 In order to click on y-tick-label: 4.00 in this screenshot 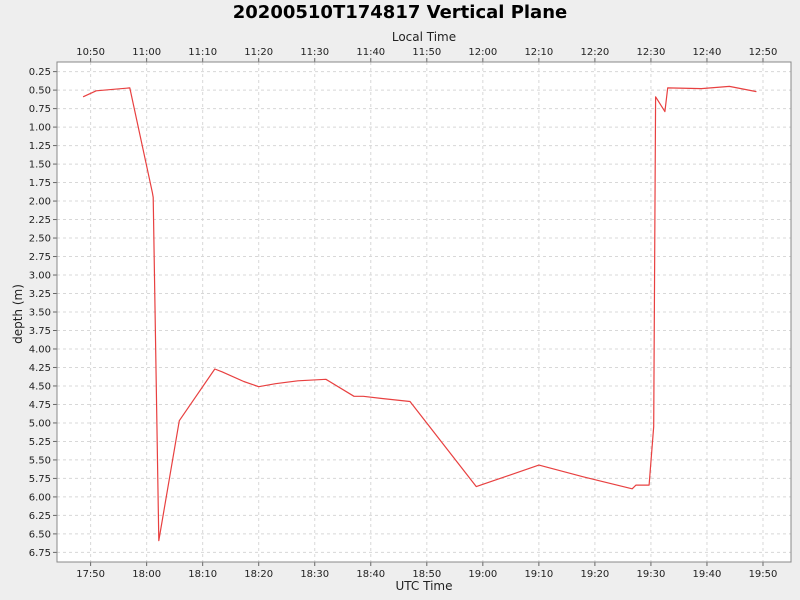, I will do `click(40, 349)`.